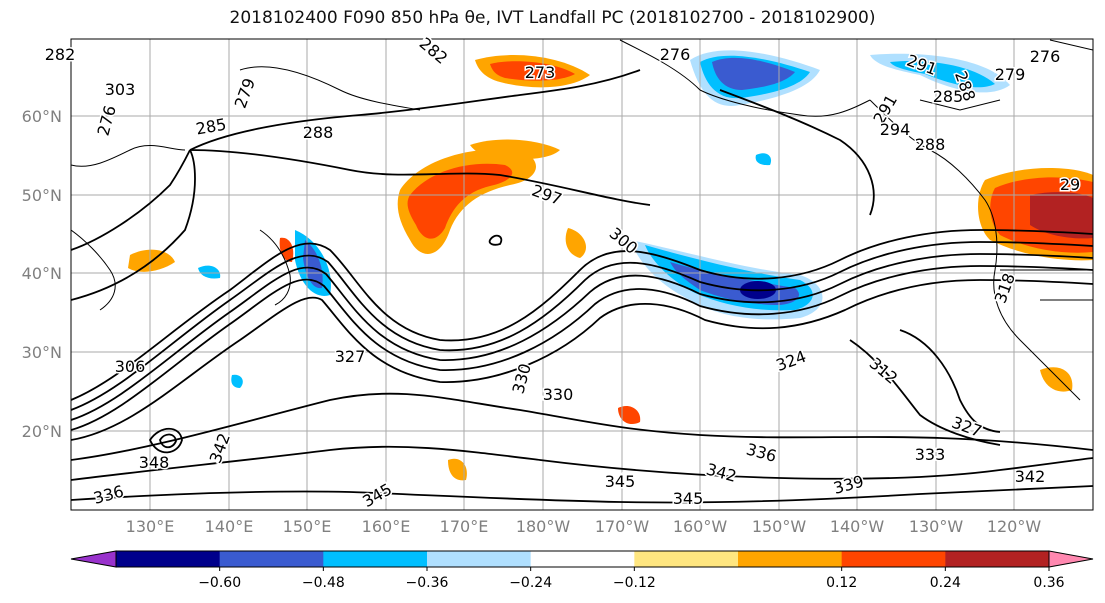  Describe the element at coordinates (42, 431) in the screenshot. I see `lat-label-20n: 20°N` at that location.